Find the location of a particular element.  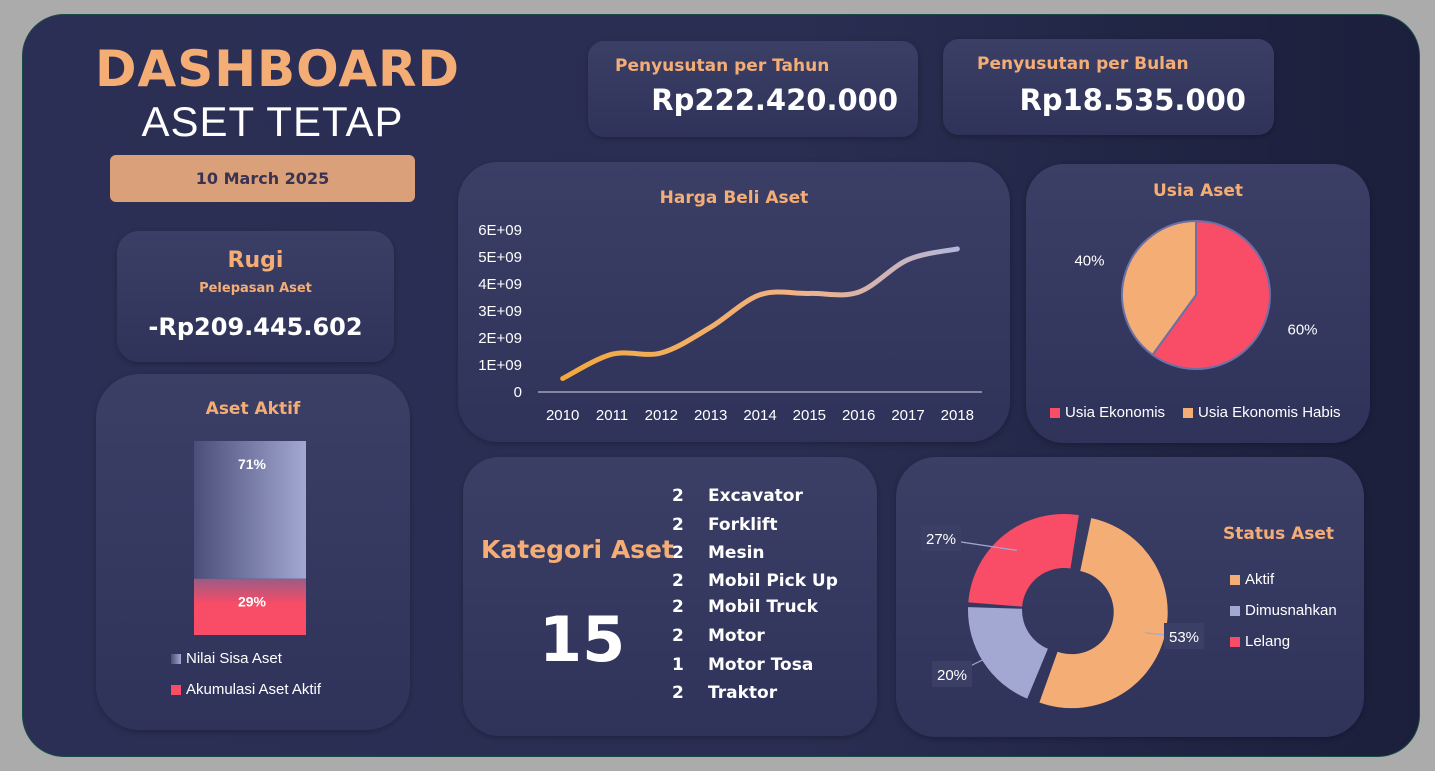

legend-dimusnahkan-label: Dimusnahkan is located at coordinates (1291, 610).